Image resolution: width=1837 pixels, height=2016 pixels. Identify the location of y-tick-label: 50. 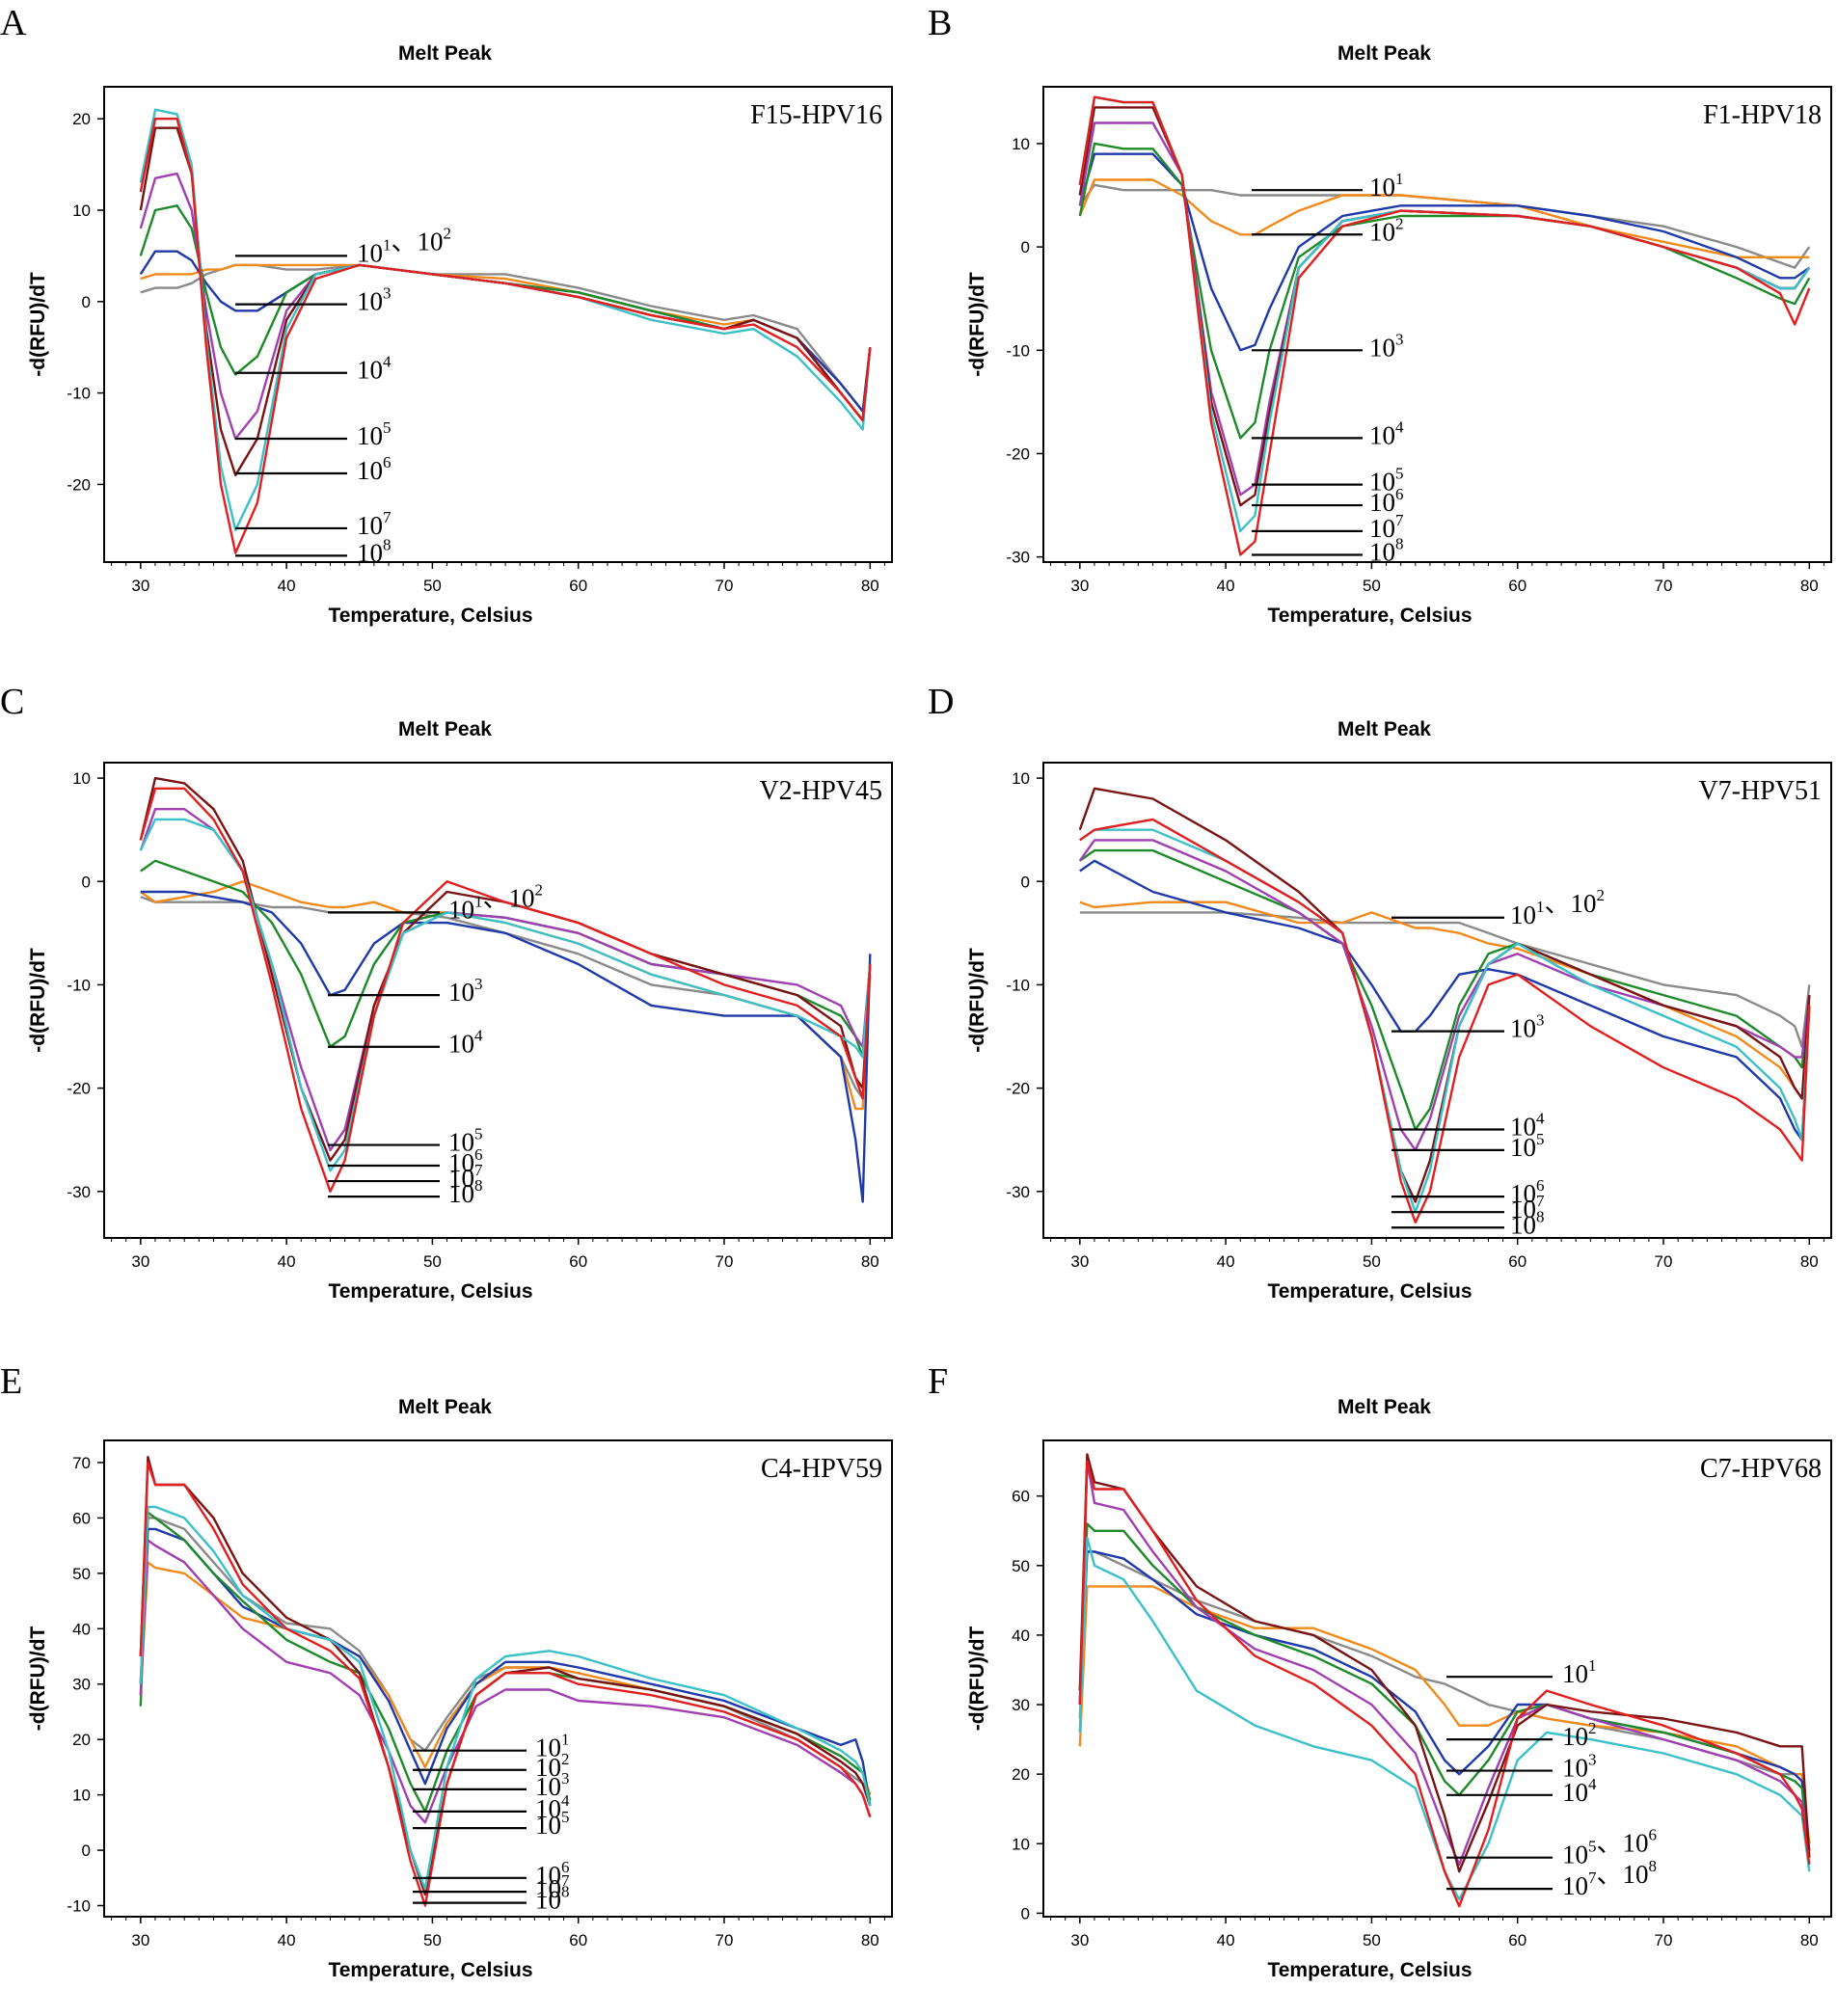
(81, 1574).